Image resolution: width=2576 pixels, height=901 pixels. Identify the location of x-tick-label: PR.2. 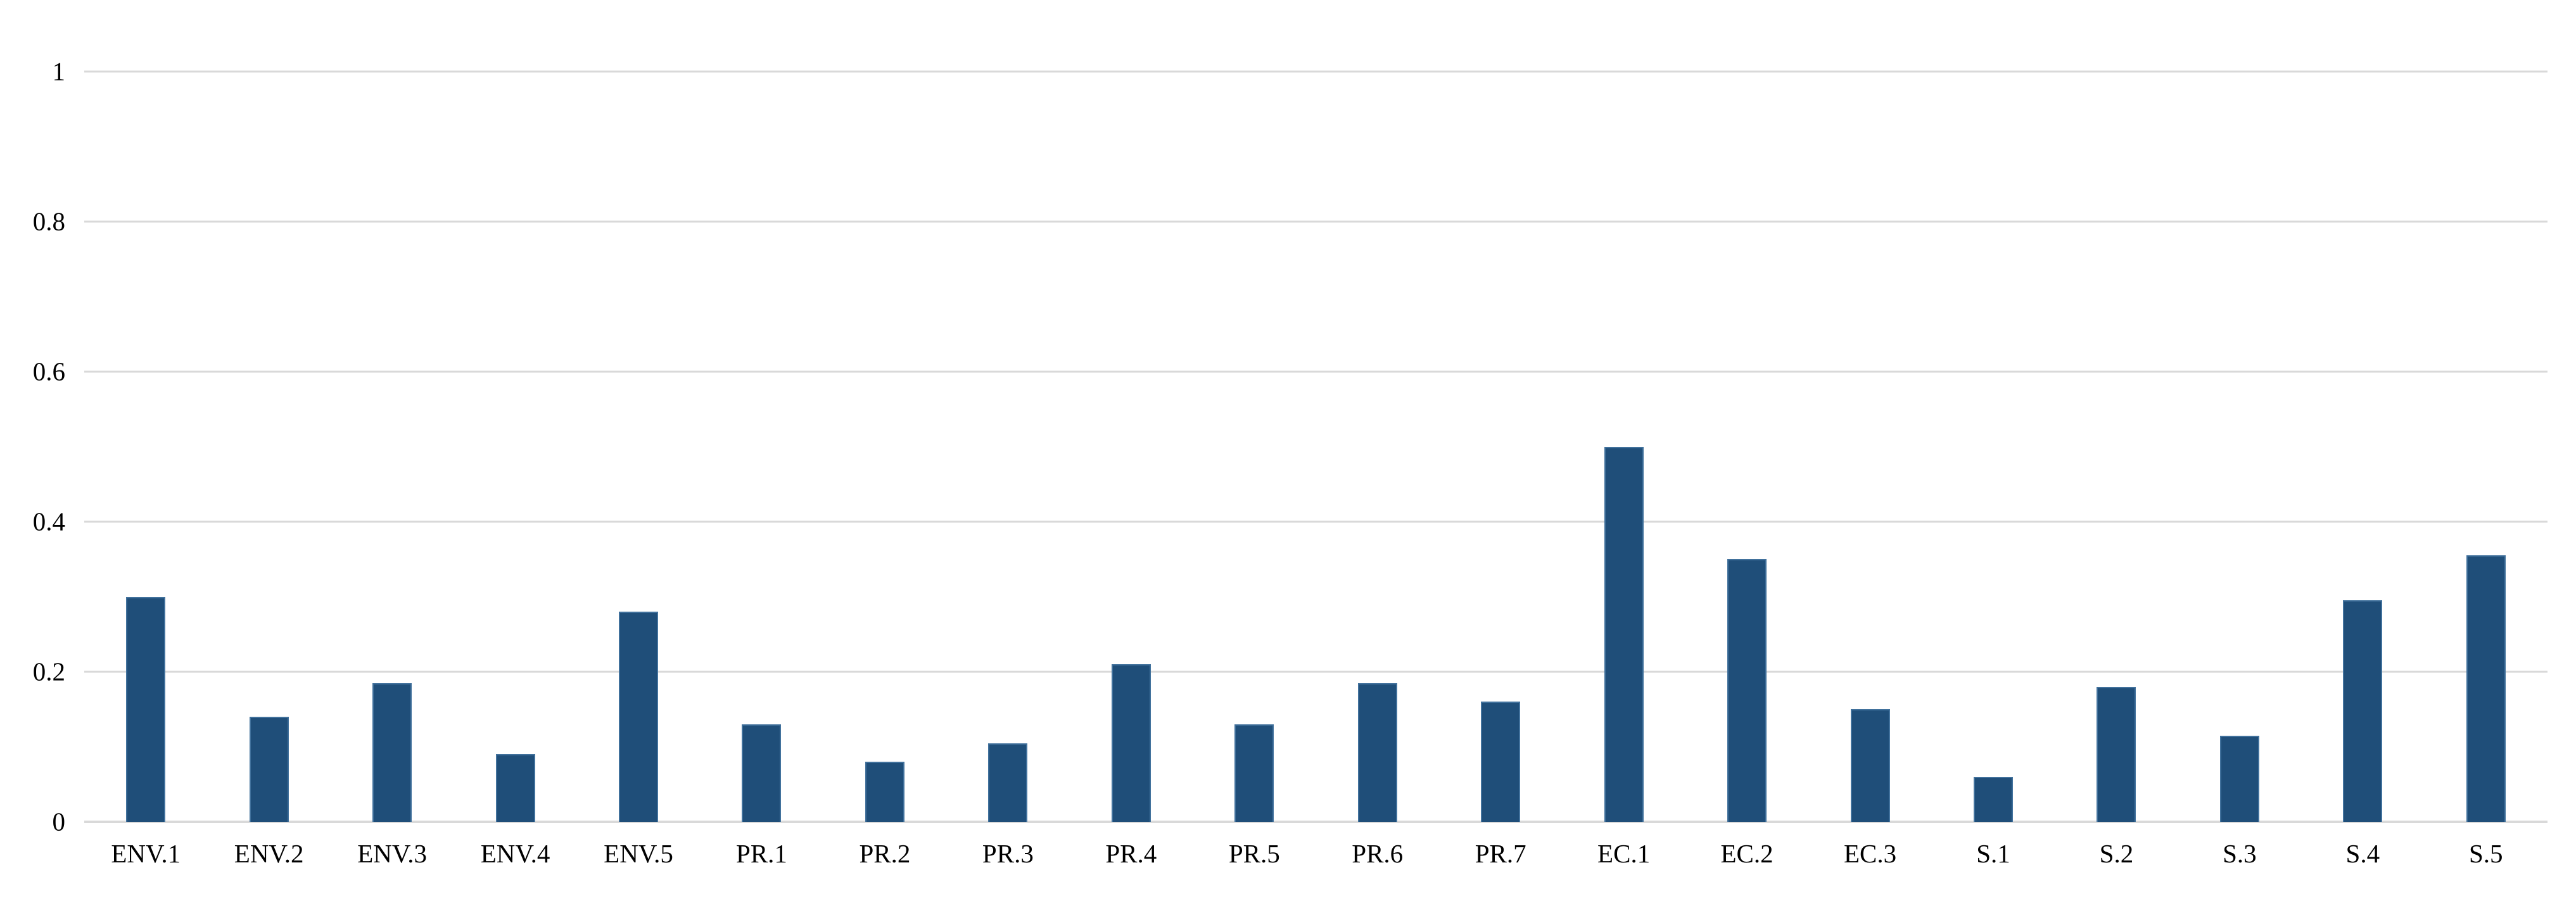
(885, 853).